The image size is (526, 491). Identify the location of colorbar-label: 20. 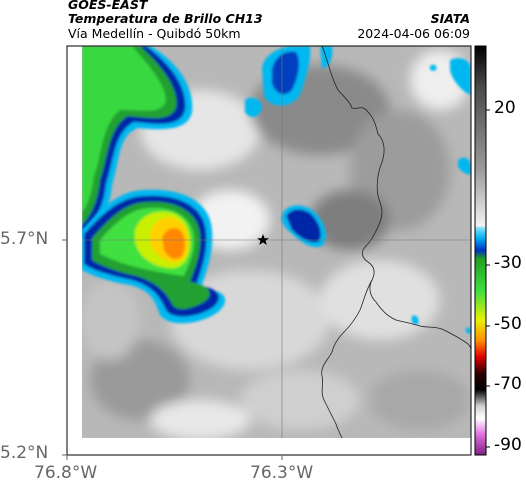
(505, 108).